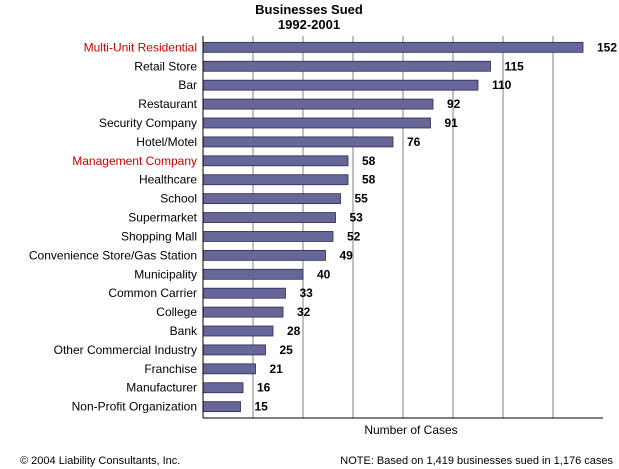 This screenshot has width=619, height=469. I want to click on value-label: 91, so click(452, 123).